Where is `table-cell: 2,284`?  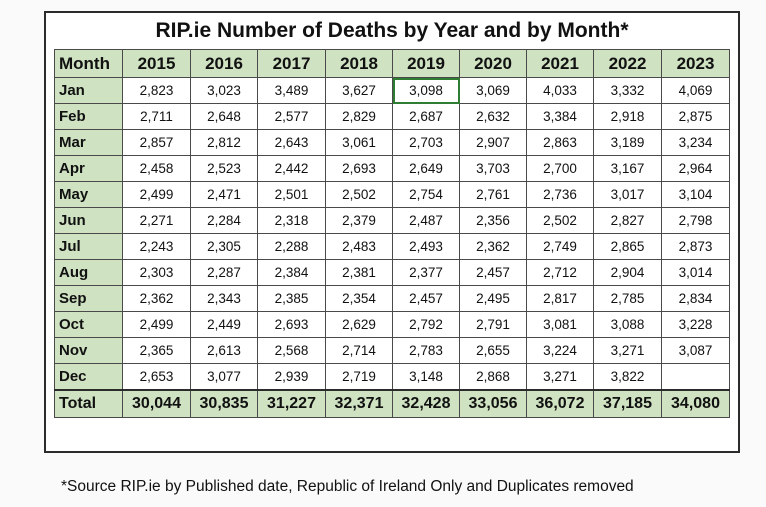 table-cell: 2,284 is located at coordinates (224, 220).